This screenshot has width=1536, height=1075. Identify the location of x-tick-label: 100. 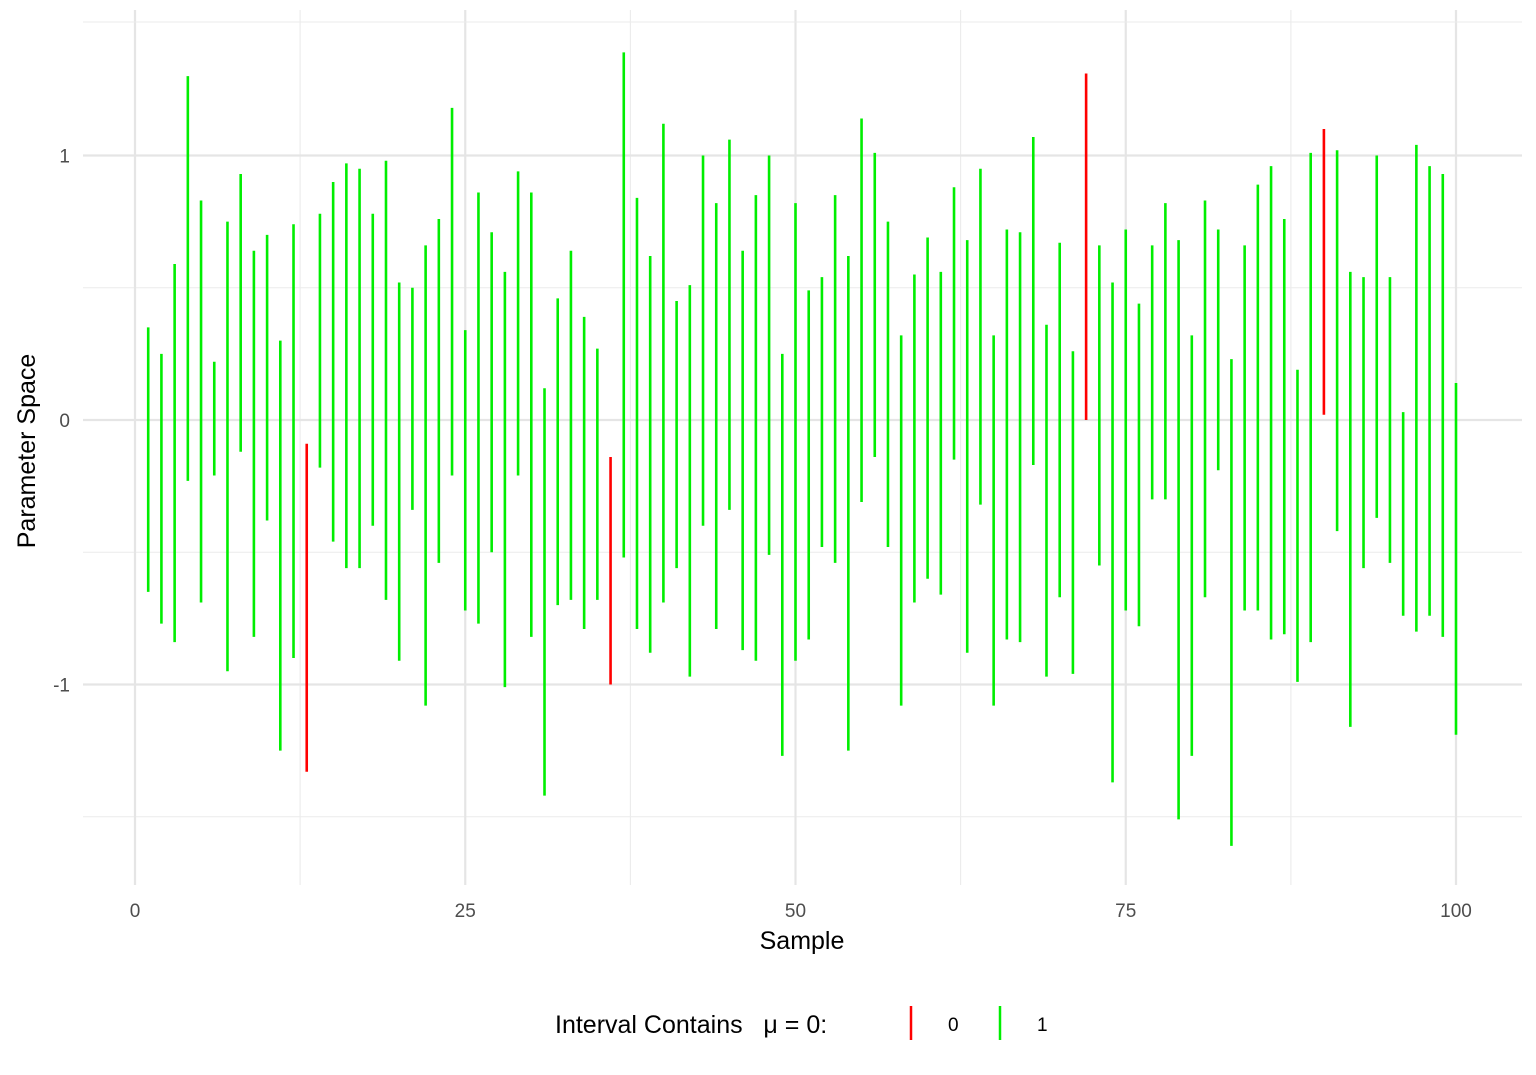
(1456, 911).